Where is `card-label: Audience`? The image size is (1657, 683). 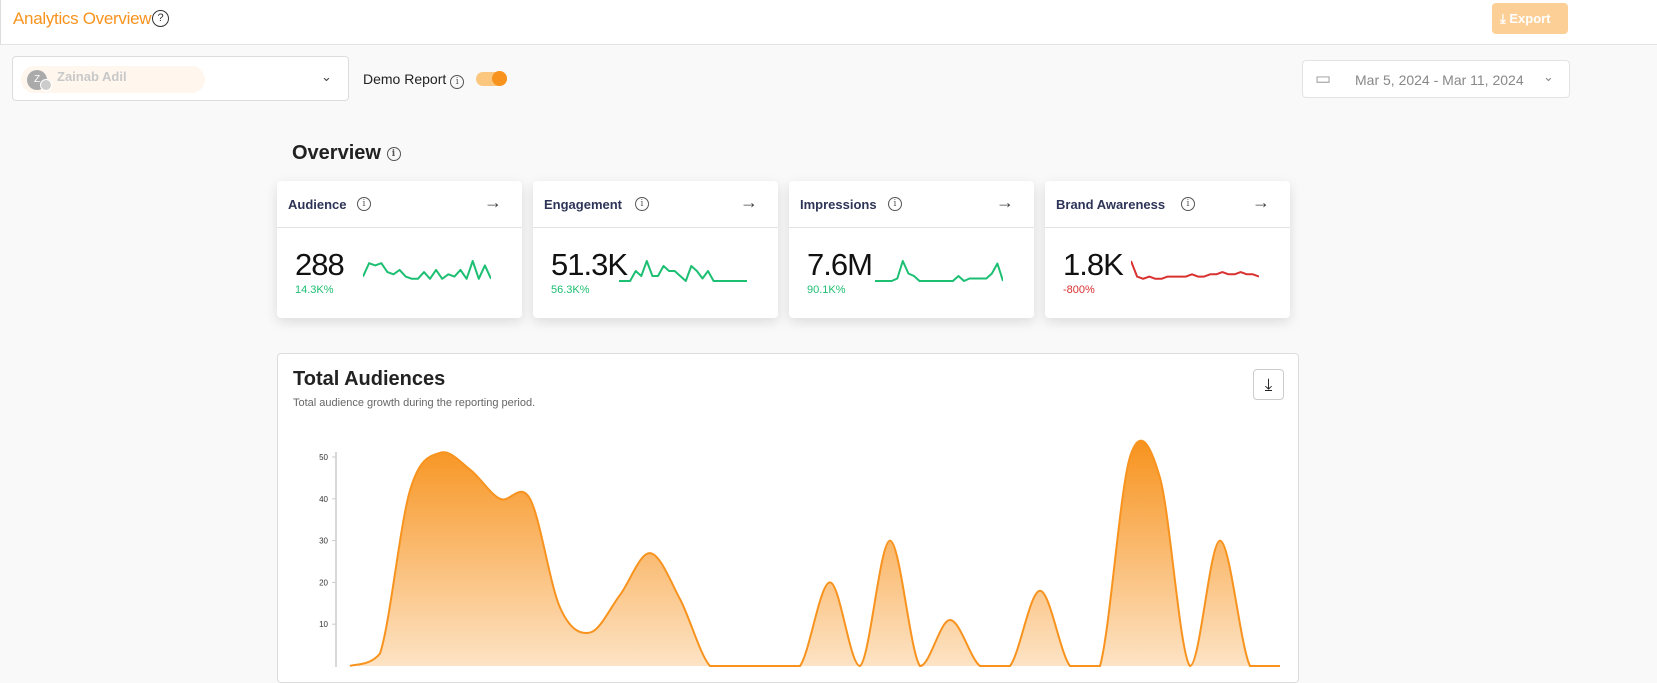
card-label: Audience is located at coordinates (317, 204).